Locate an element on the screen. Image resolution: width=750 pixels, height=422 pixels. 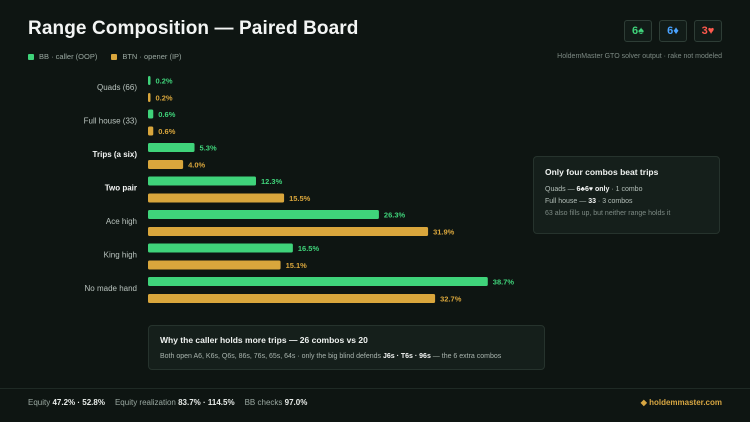
board-card-3-label: 3♥ is located at coordinates (708, 31).